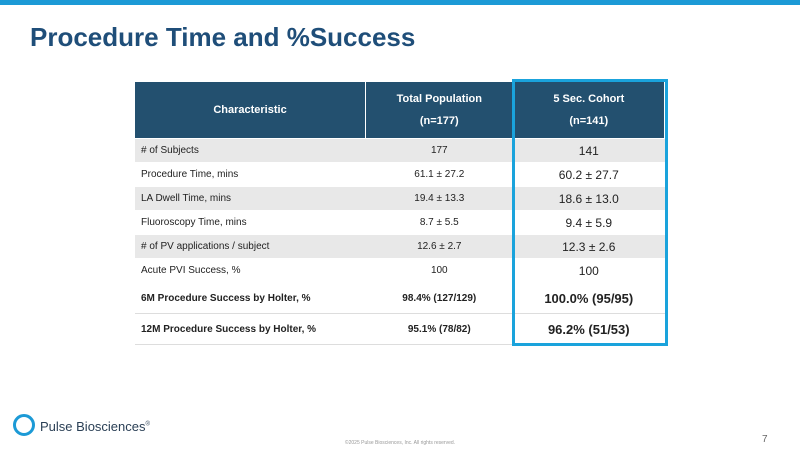  I want to click on cell: 100.0% (95/95), so click(589, 298).